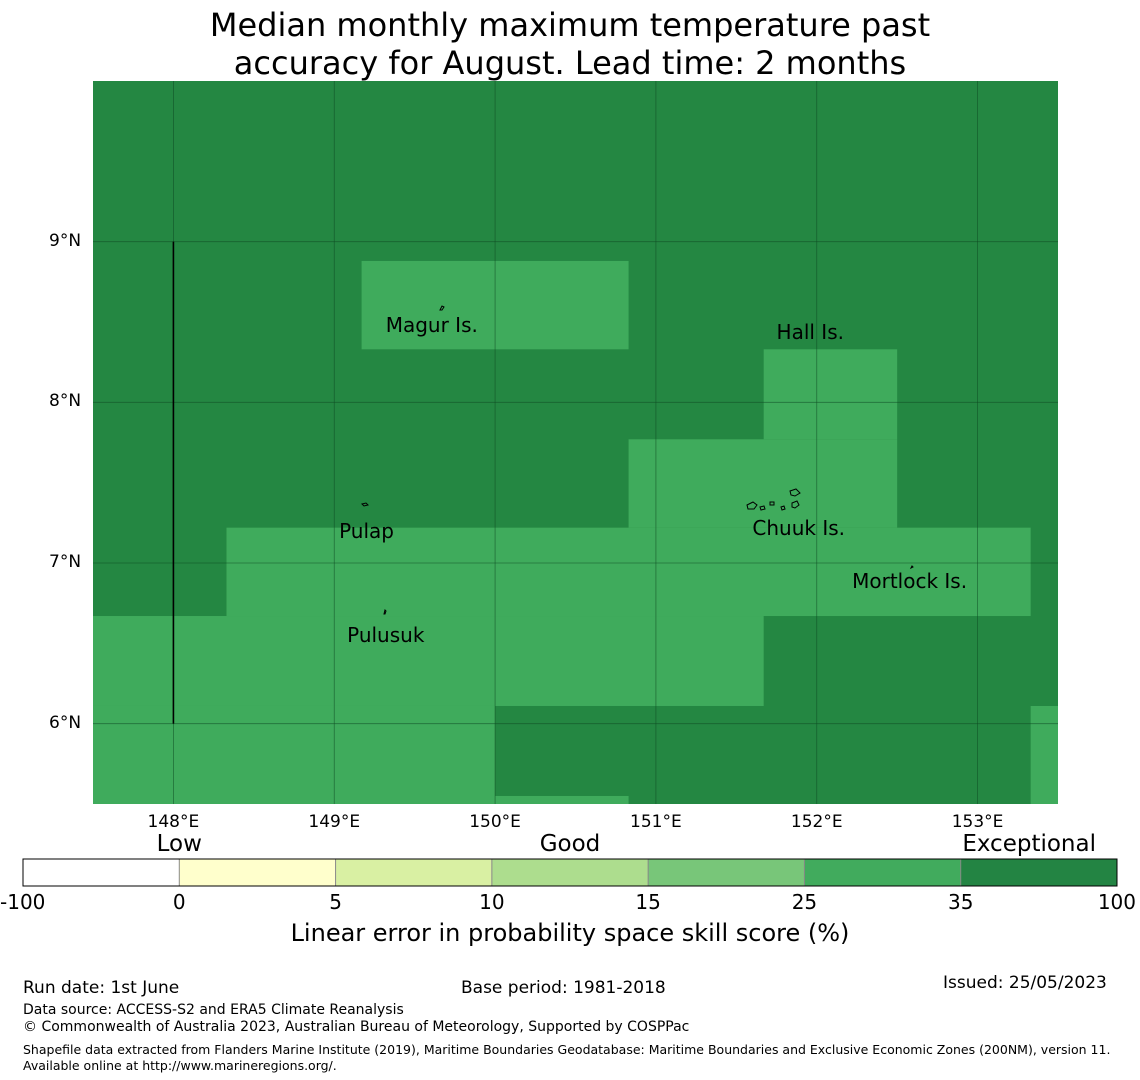 The height and width of the screenshot is (1080, 1140). What do you see at coordinates (1116, 902) in the screenshot?
I see `colorbar-tick-label: 100` at bounding box center [1116, 902].